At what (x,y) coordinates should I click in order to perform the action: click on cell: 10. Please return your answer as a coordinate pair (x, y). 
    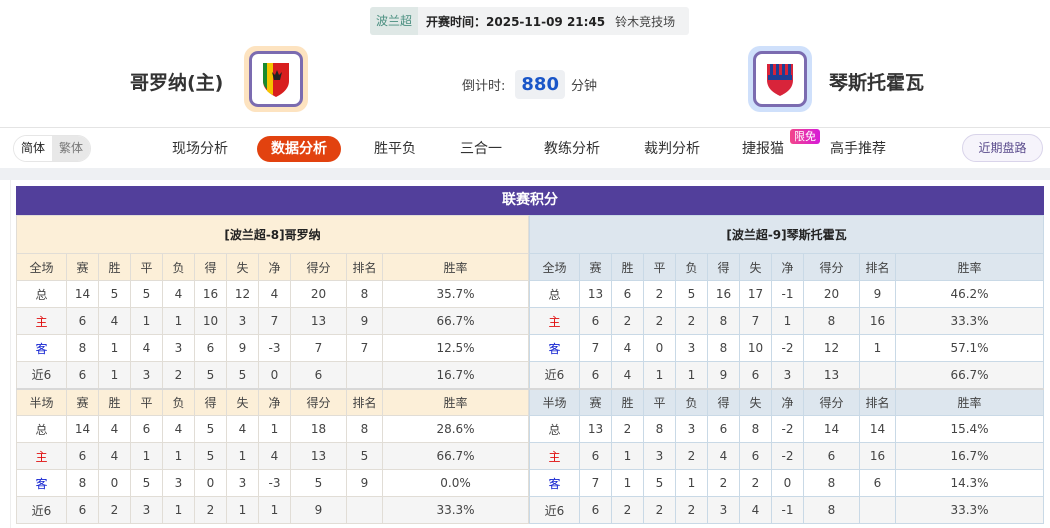
    Looking at the image, I should click on (210, 321).